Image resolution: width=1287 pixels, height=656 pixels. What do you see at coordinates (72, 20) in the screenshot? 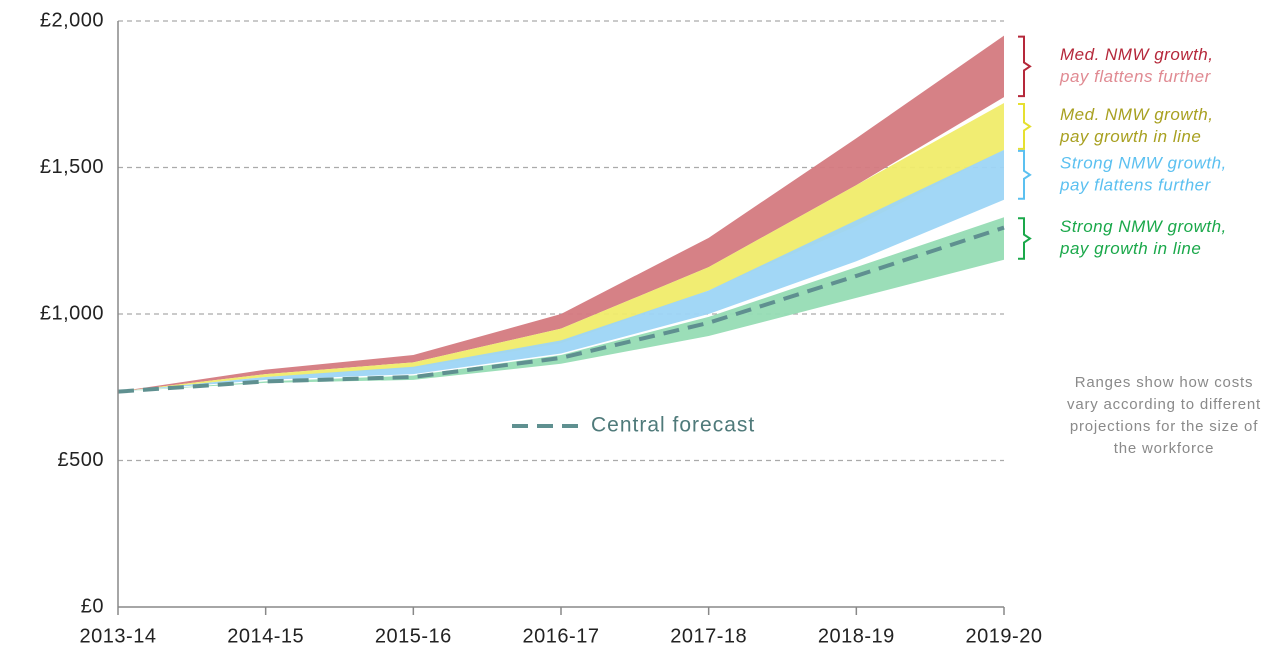
I see `y-tick-label: £2,000` at bounding box center [72, 20].